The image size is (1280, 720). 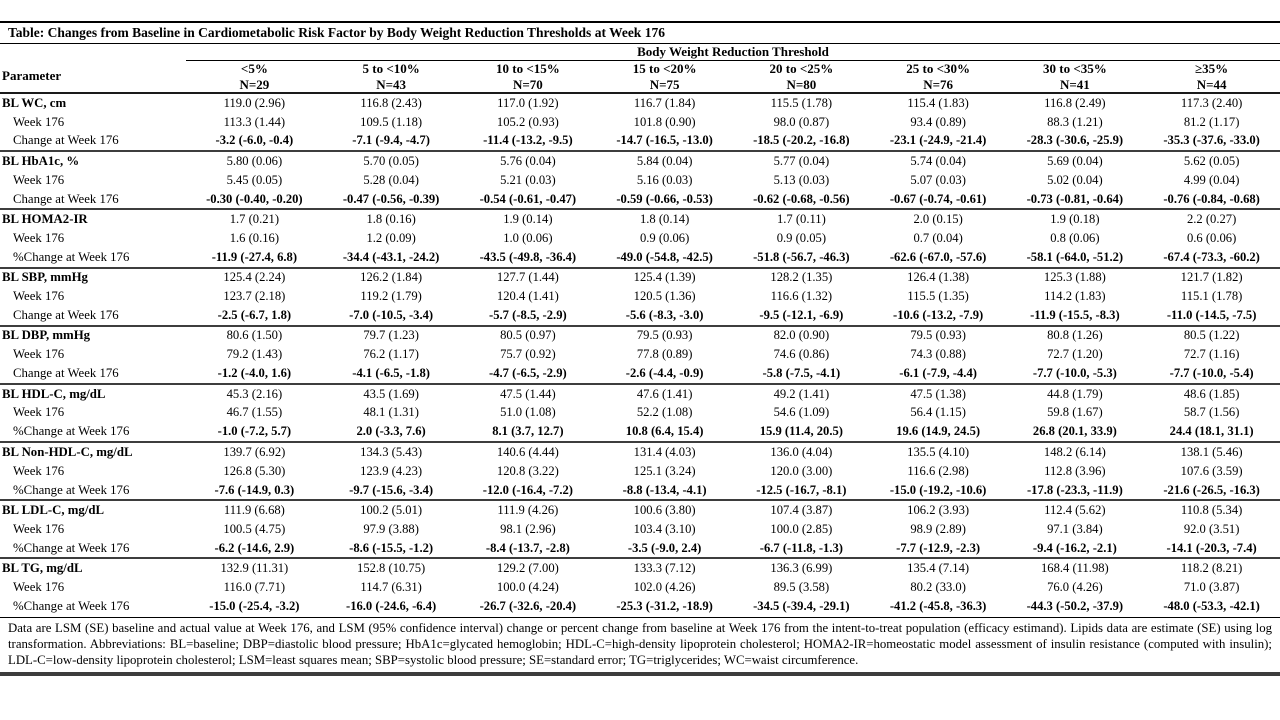 I want to click on row-label: BL HDL-C, mg/dL, so click(x=54, y=393).